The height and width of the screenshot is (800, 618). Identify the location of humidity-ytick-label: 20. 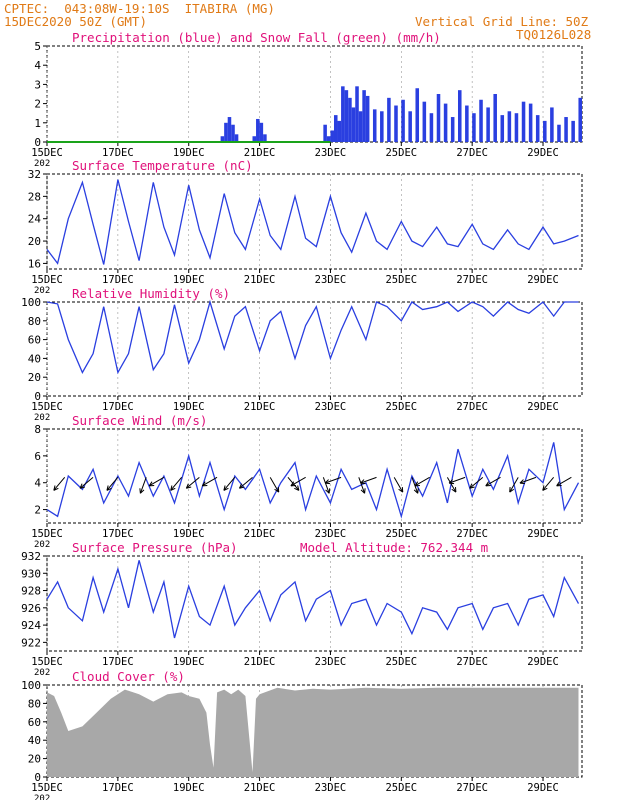
(34, 377).